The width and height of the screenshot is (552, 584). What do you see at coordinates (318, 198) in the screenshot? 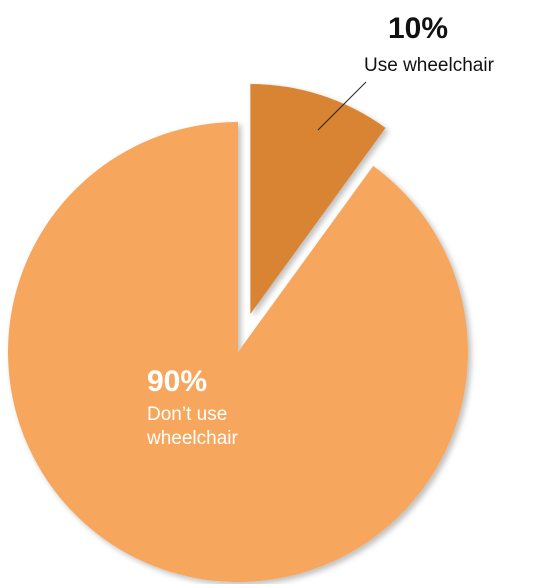
I see `pie-slice` at bounding box center [318, 198].